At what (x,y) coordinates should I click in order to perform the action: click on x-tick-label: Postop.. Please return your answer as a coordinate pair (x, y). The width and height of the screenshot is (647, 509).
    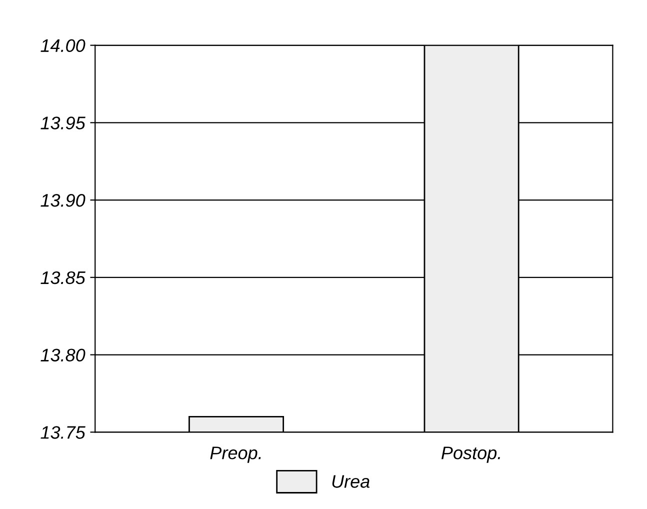
    Looking at the image, I should click on (470, 454).